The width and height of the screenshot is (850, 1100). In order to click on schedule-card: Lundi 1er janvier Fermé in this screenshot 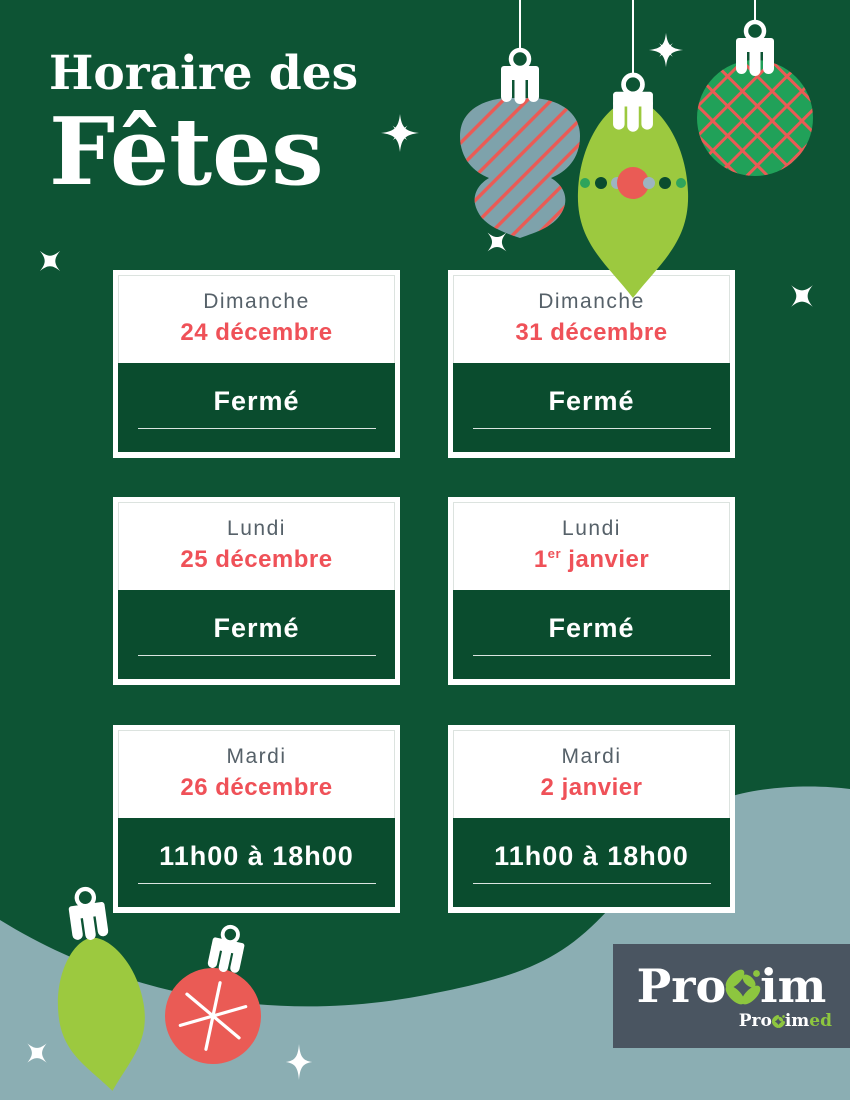, I will do `click(591, 591)`.